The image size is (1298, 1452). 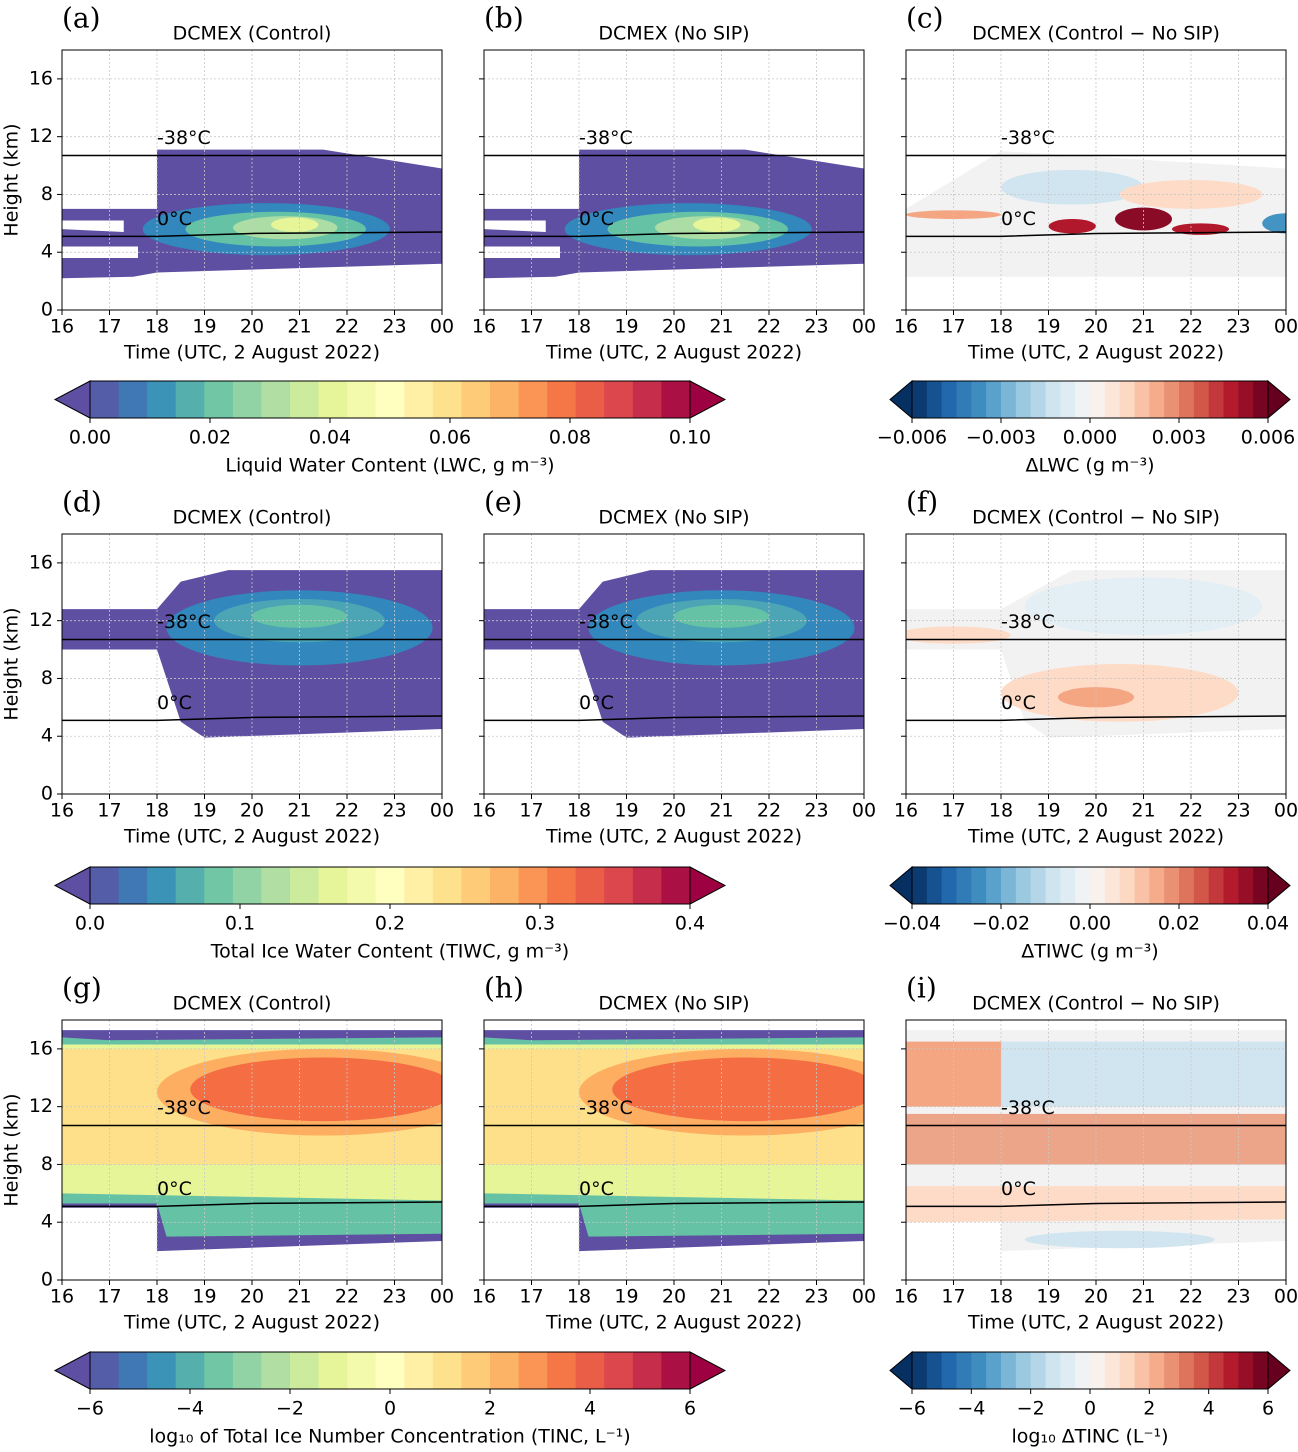 I want to click on colorbar-tick-label: −6, so click(x=90, y=1409).